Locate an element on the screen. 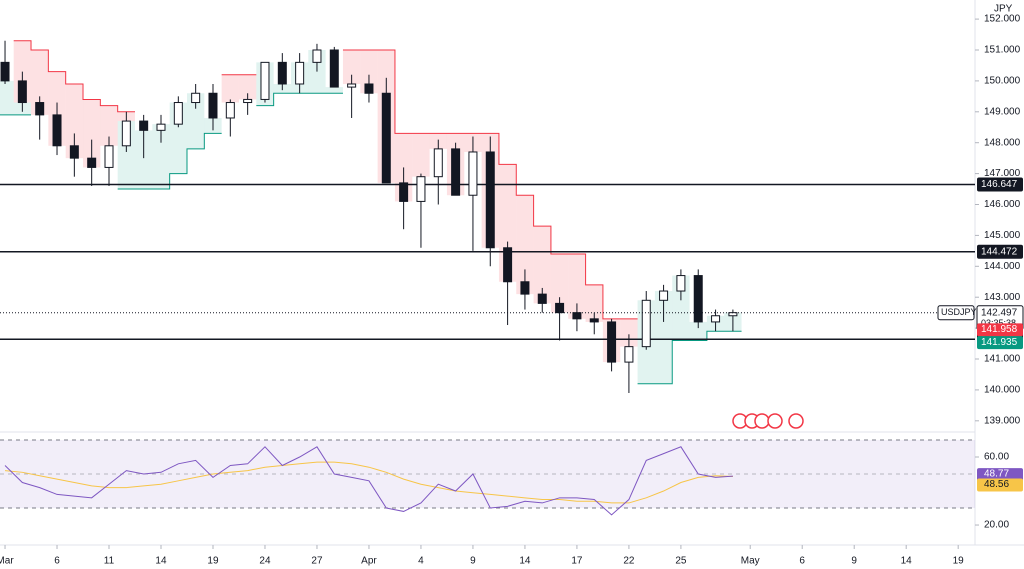 This screenshot has width=1024, height=569. trend-label: 141.935 is located at coordinates (999, 342).